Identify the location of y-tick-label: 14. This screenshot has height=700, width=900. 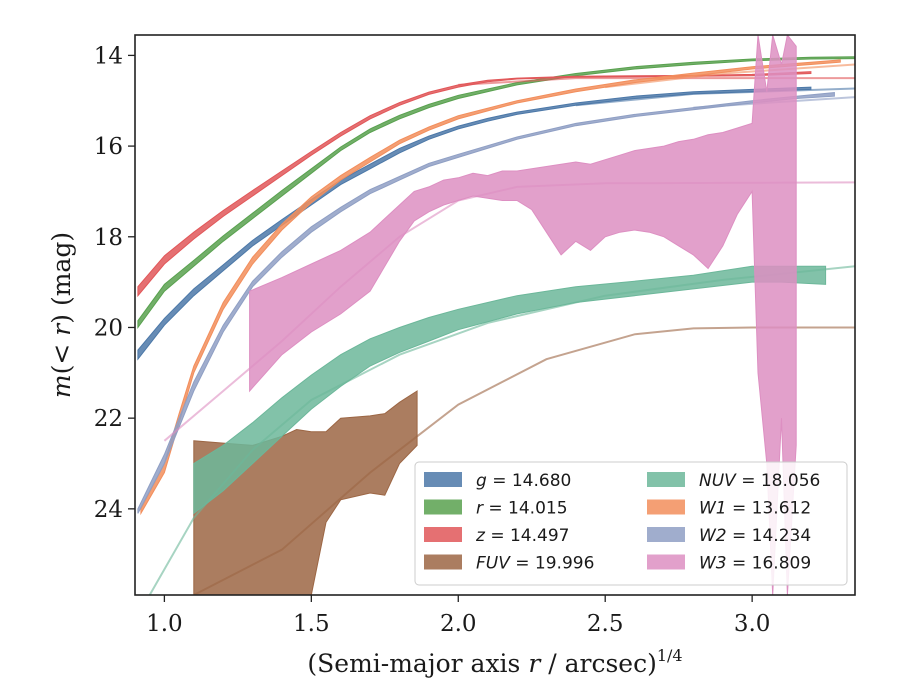
(108, 56).